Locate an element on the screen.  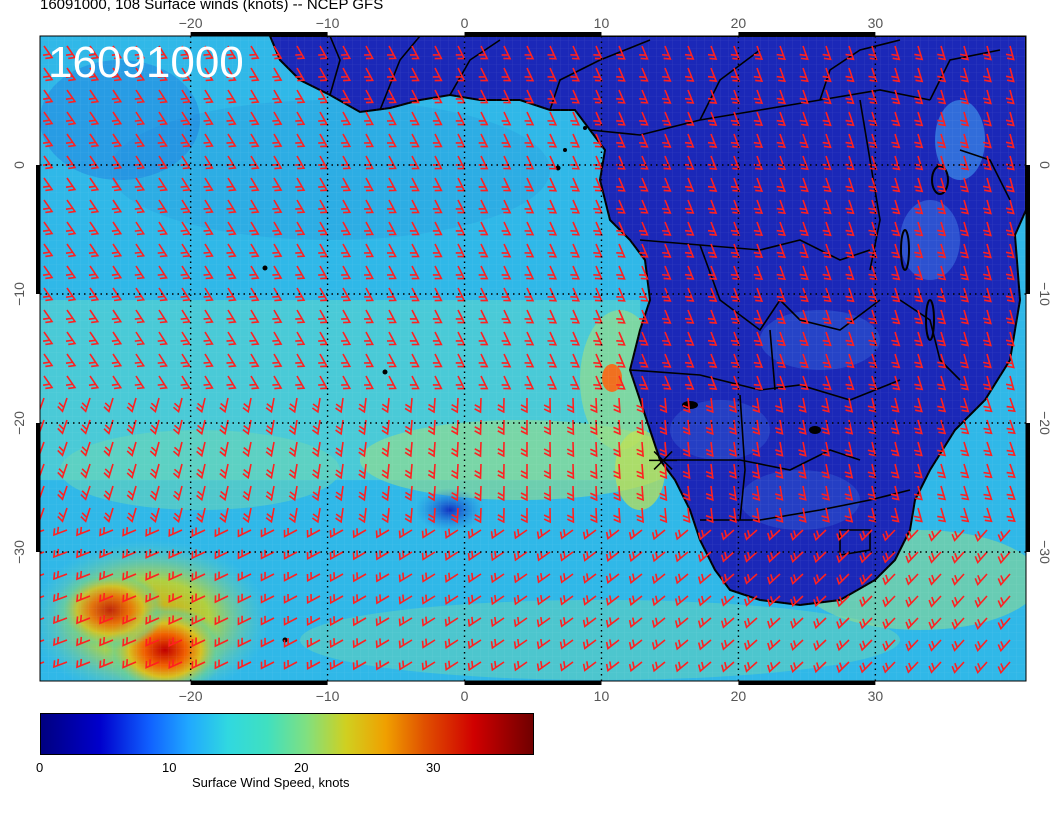
colorbar-tick-20: 20 is located at coordinates (301, 767).